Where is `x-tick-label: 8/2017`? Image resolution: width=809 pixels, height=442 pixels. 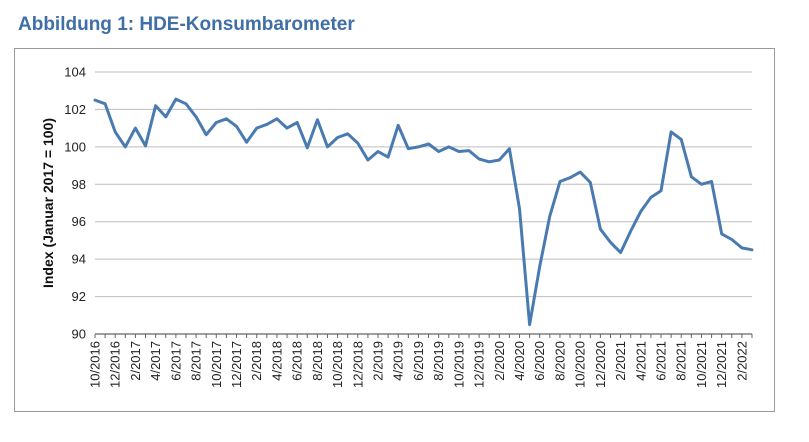 x-tick-label: 8/2017 is located at coordinates (196, 361).